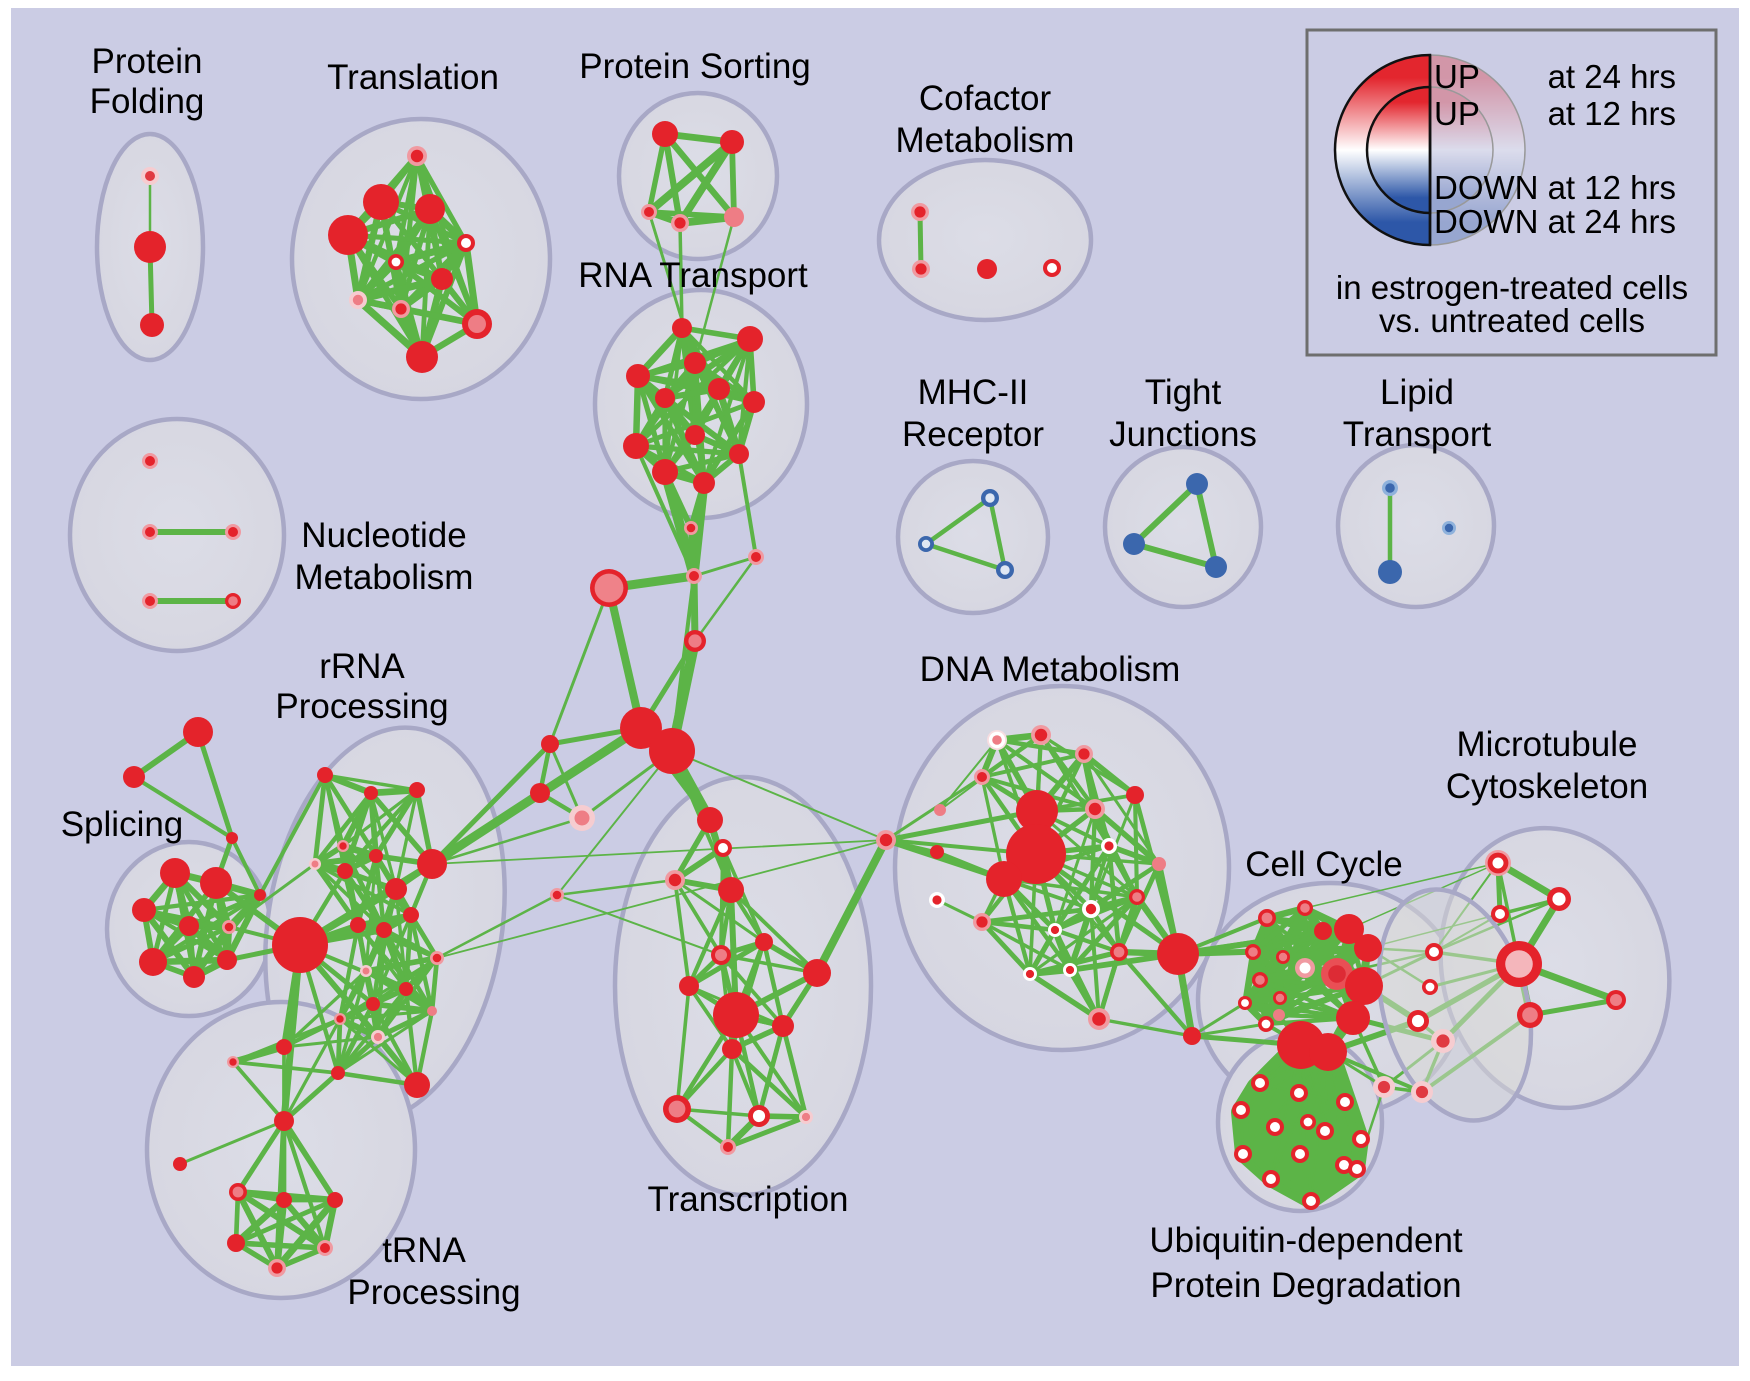 Image resolution: width=1750 pixels, height=1381 pixels. I want to click on svg-text: RNA Transport, so click(693, 275).